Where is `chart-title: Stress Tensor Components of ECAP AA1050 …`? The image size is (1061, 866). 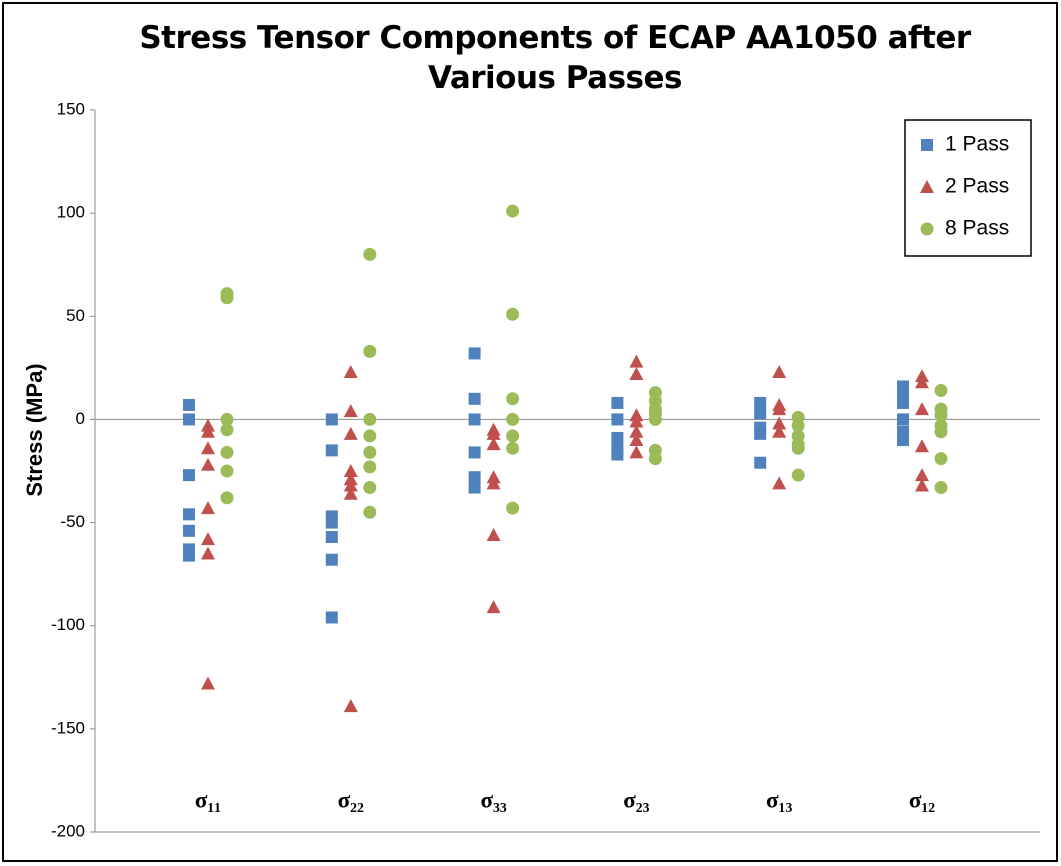 chart-title: Stress Tensor Components of ECAP AA1050 … is located at coordinates (555, 58).